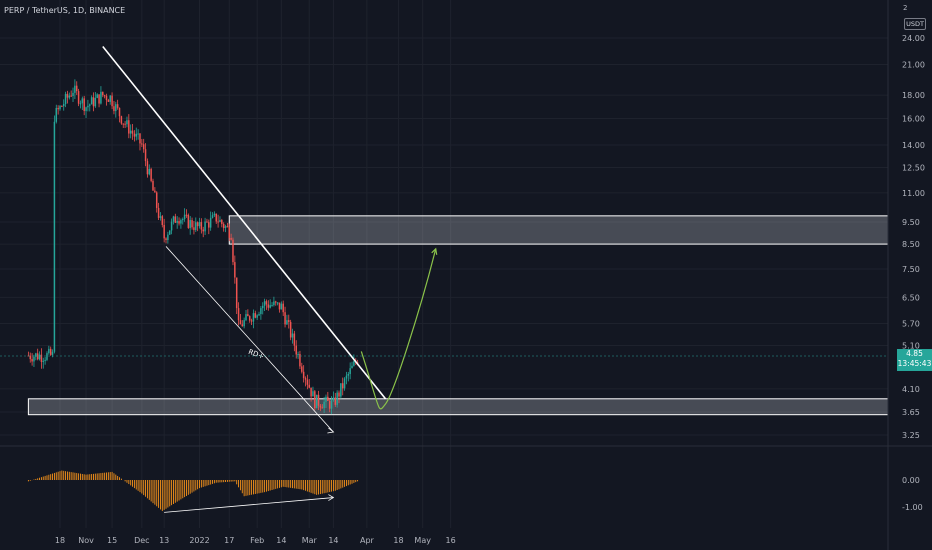  Describe the element at coordinates (914, 363) in the screenshot. I see `bar-countdown: 13:45:43` at that location.